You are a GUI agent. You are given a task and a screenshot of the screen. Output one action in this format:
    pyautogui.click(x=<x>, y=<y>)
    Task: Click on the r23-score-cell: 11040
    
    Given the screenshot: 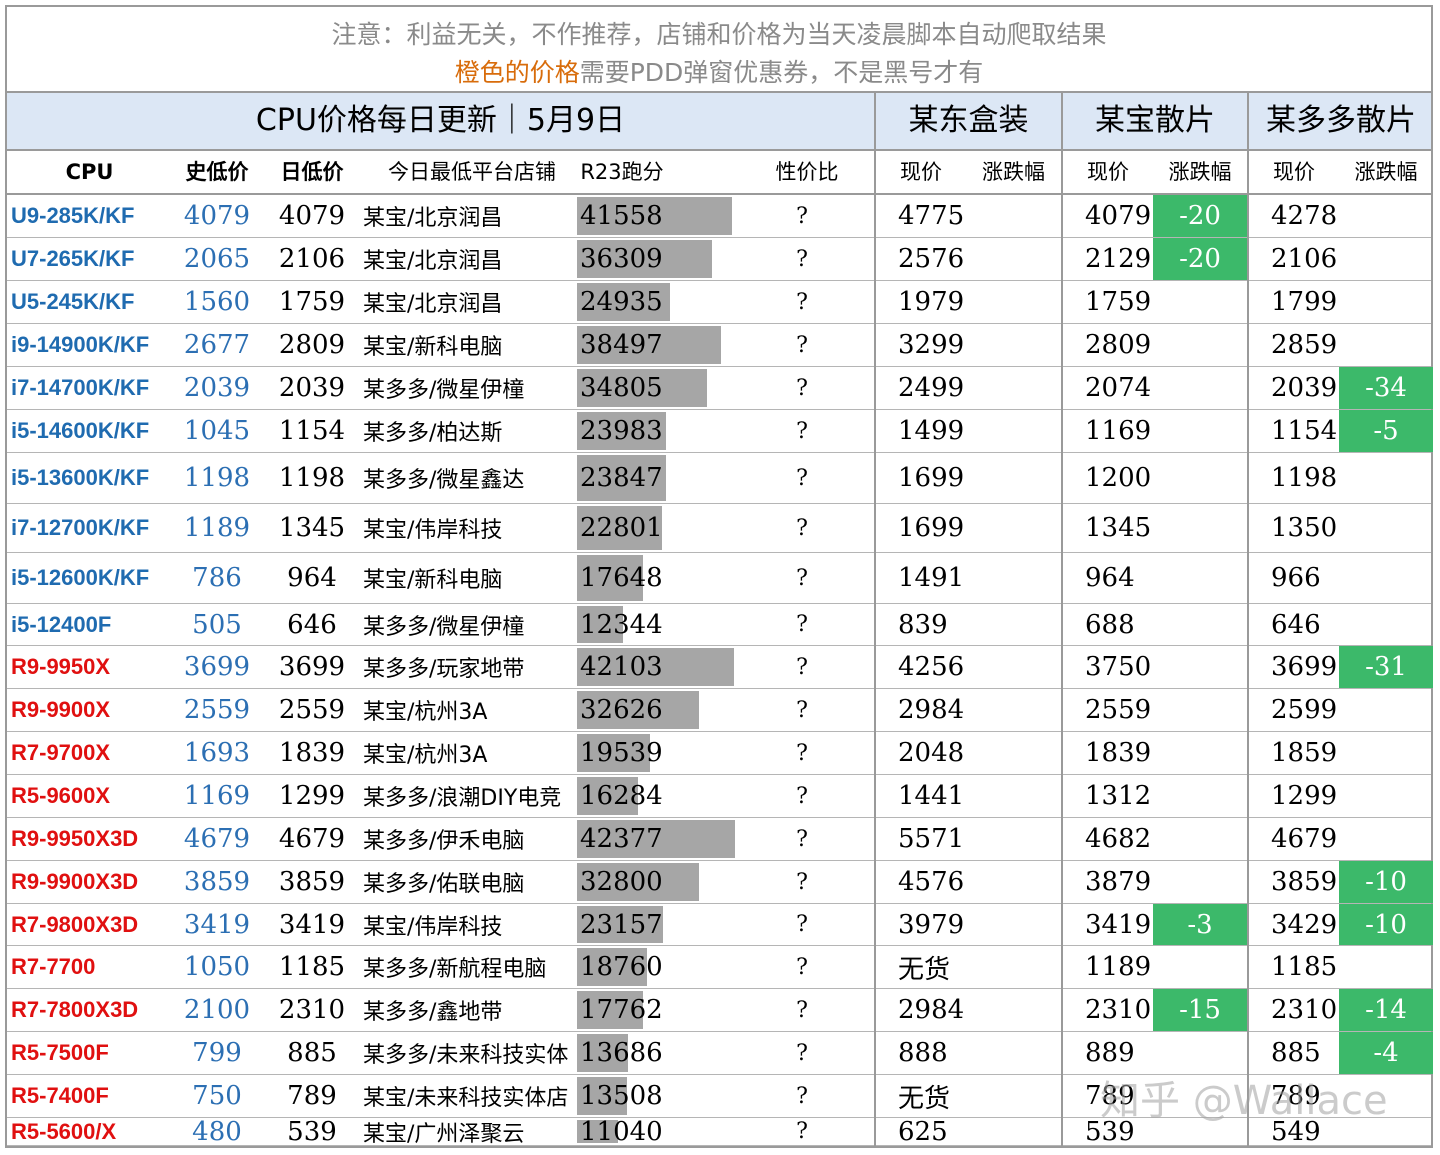 What is the action you would take?
    pyautogui.click(x=657, y=1131)
    